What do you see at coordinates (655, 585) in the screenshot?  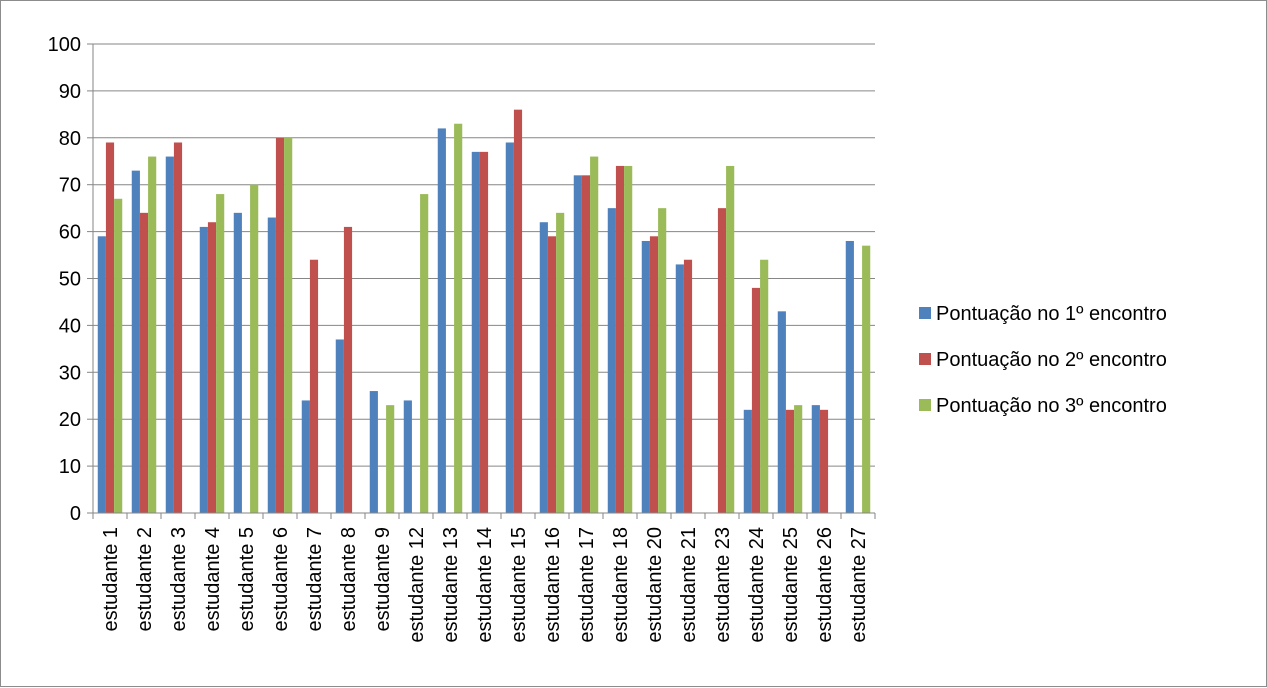 I see `x-tick-label: estudante 20` at bounding box center [655, 585].